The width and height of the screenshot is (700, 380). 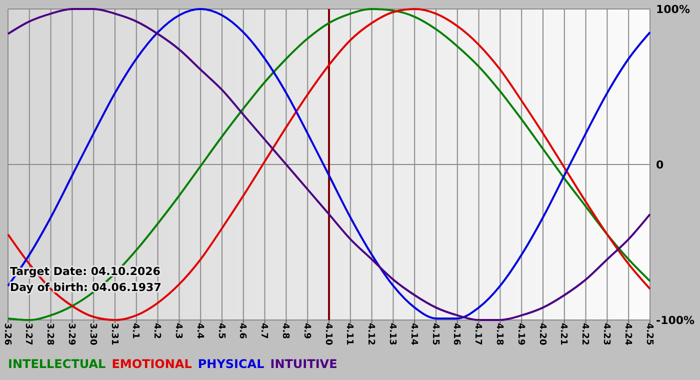 What do you see at coordinates (306, 331) in the screenshot?
I see `x-tick-label: 4.9` at bounding box center [306, 331].